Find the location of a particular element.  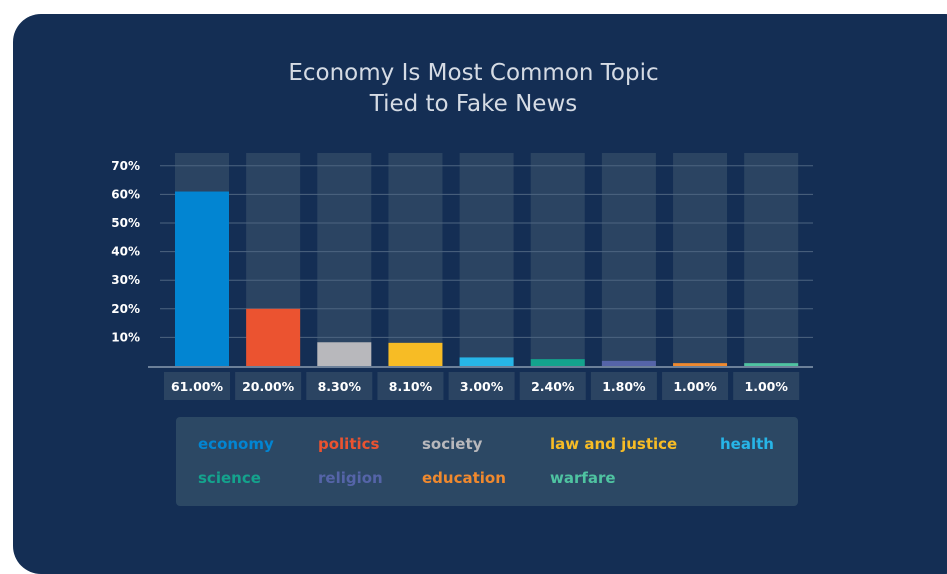

value-label-religion: 1.80% is located at coordinates (624, 386).